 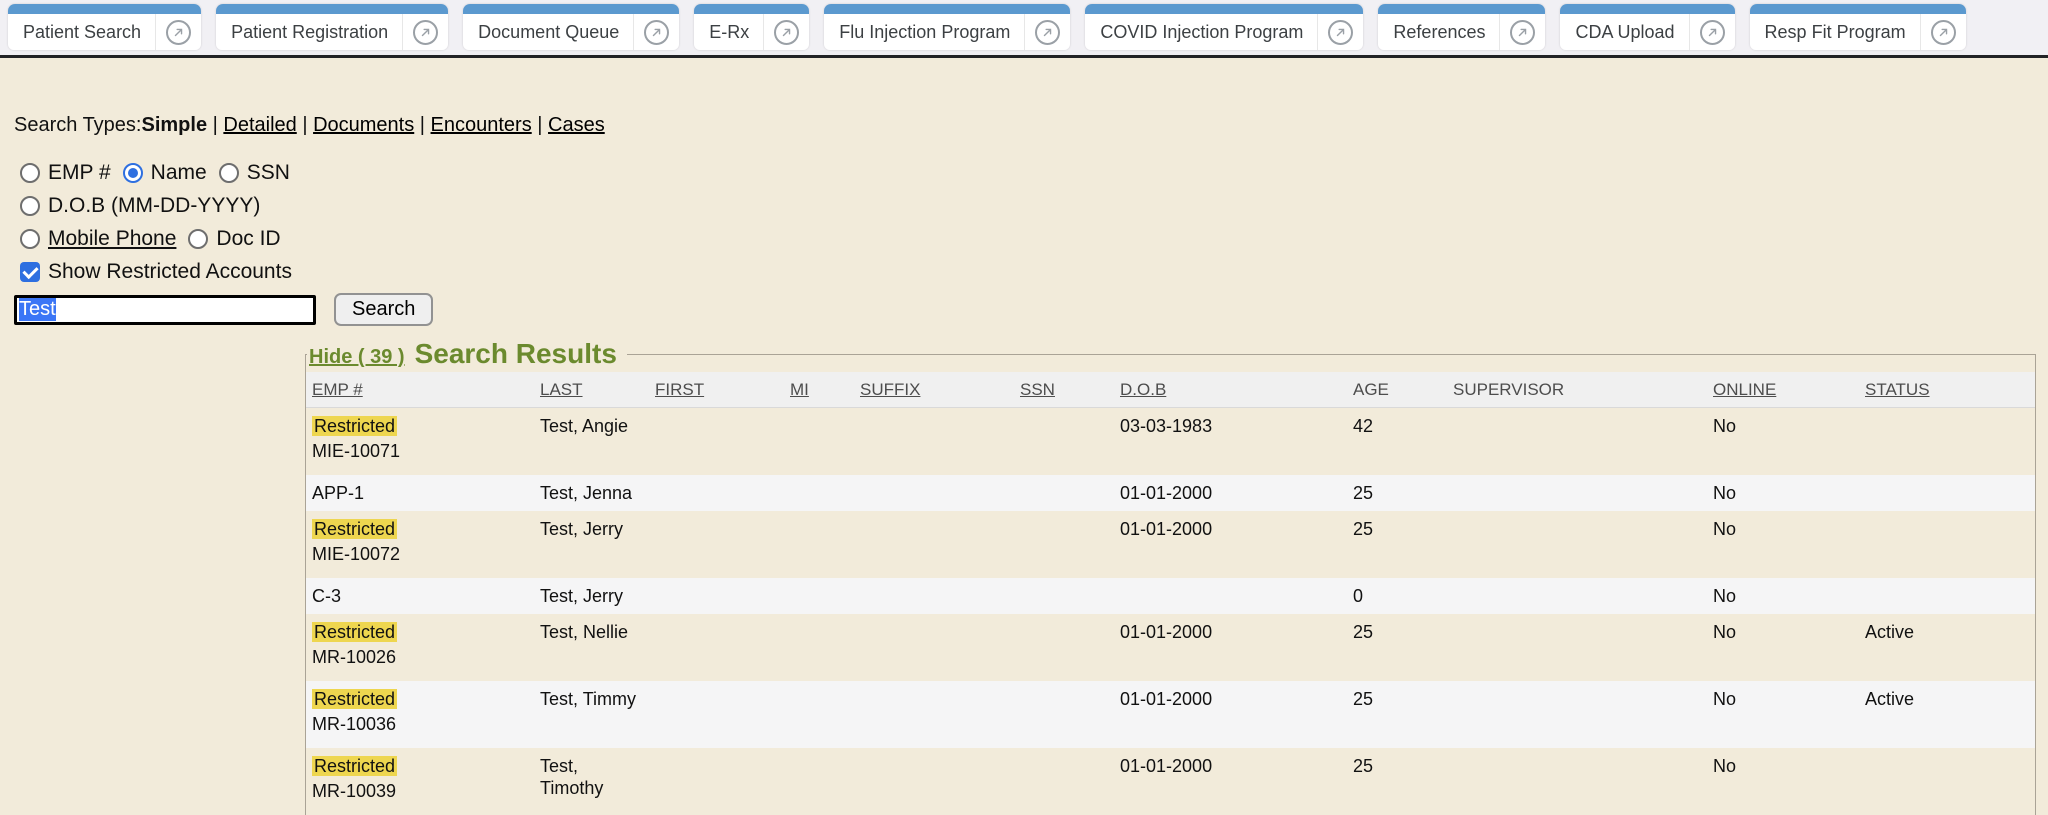 What do you see at coordinates (420, 596) in the screenshot?
I see `emp-cell: C-3` at bounding box center [420, 596].